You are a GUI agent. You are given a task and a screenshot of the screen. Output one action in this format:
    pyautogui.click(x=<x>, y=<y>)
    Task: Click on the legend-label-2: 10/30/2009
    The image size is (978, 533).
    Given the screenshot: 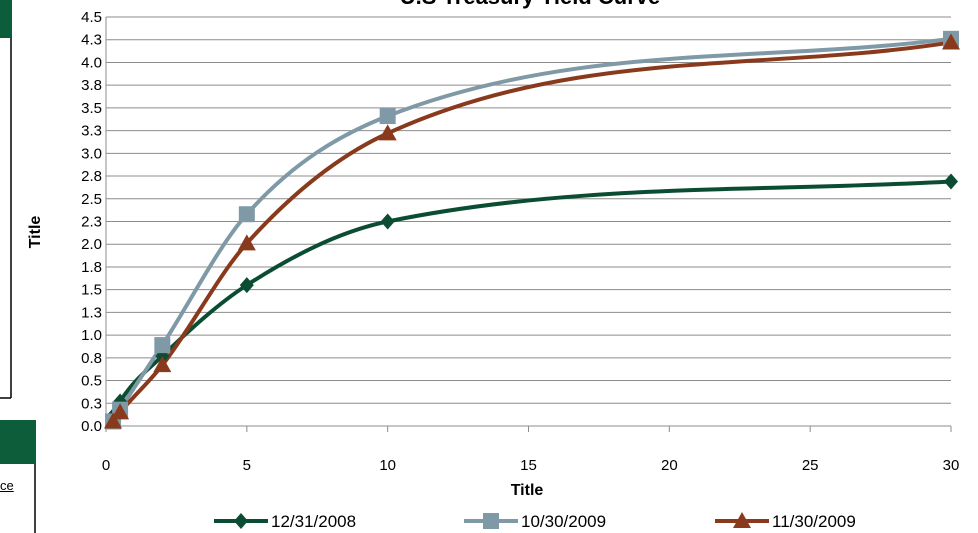 What is the action you would take?
    pyautogui.click(x=563, y=521)
    